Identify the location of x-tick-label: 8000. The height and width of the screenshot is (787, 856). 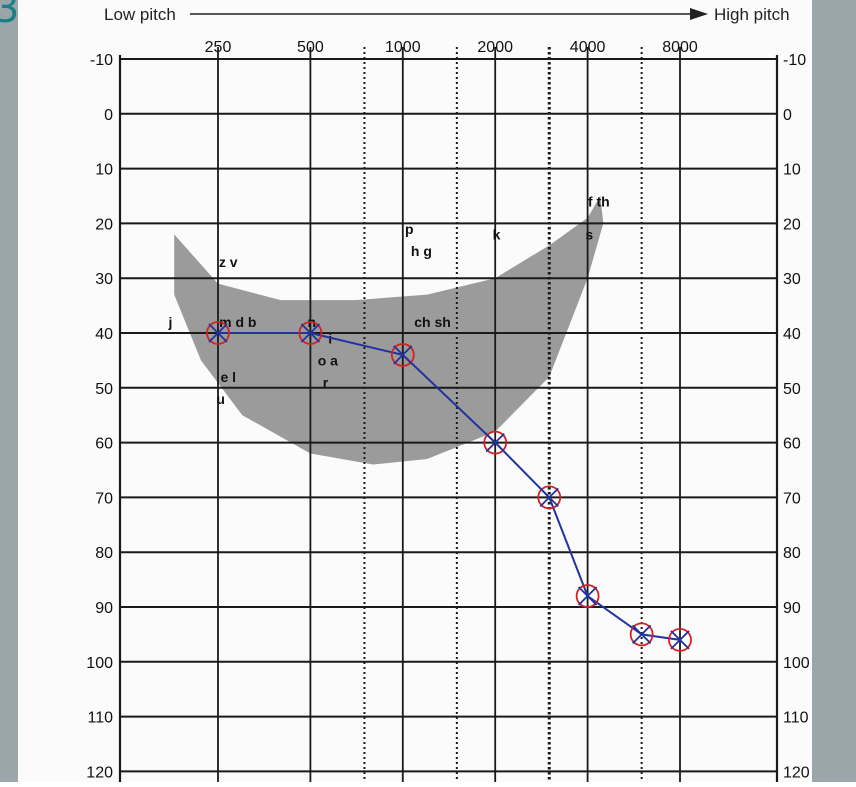
(680, 47).